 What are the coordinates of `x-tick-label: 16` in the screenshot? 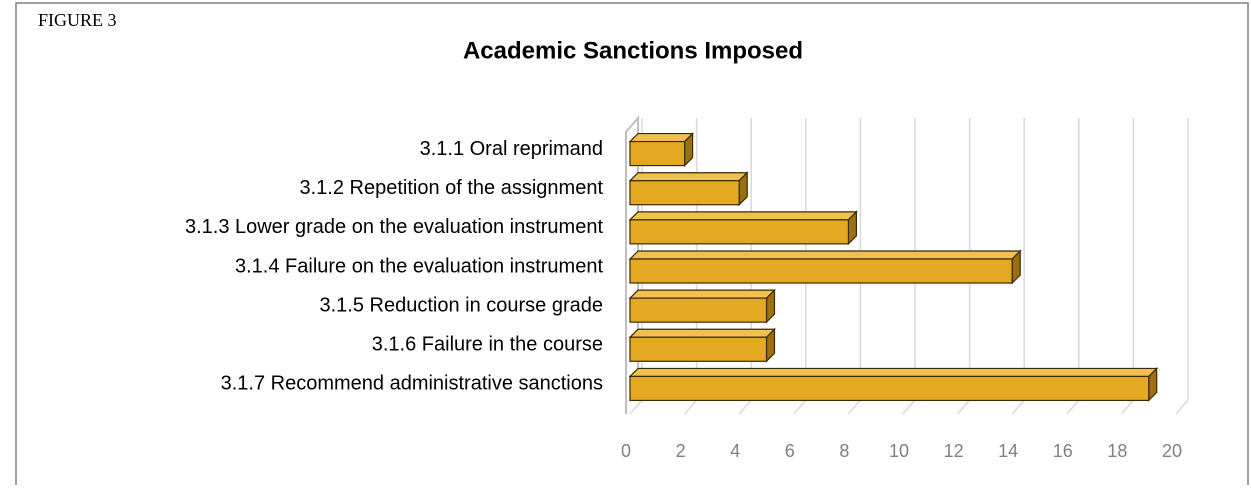 It's located at (1063, 451).